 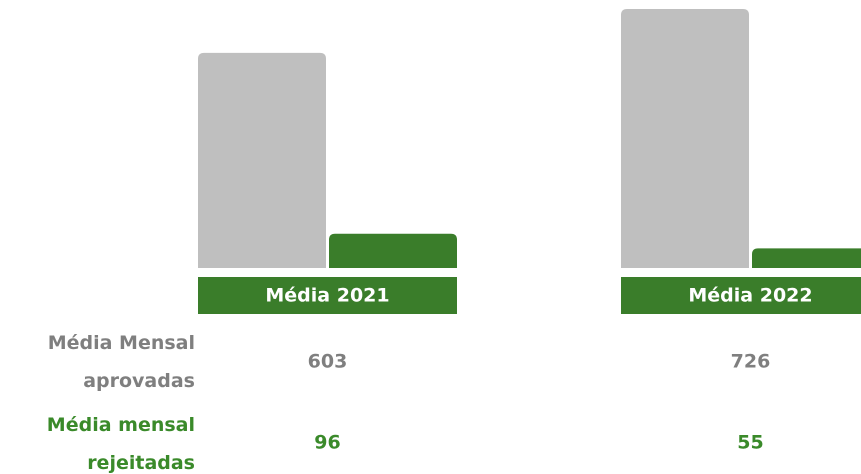 What do you see at coordinates (121, 362) in the screenshot?
I see `series-label: Média Mensal aprovadas` at bounding box center [121, 362].